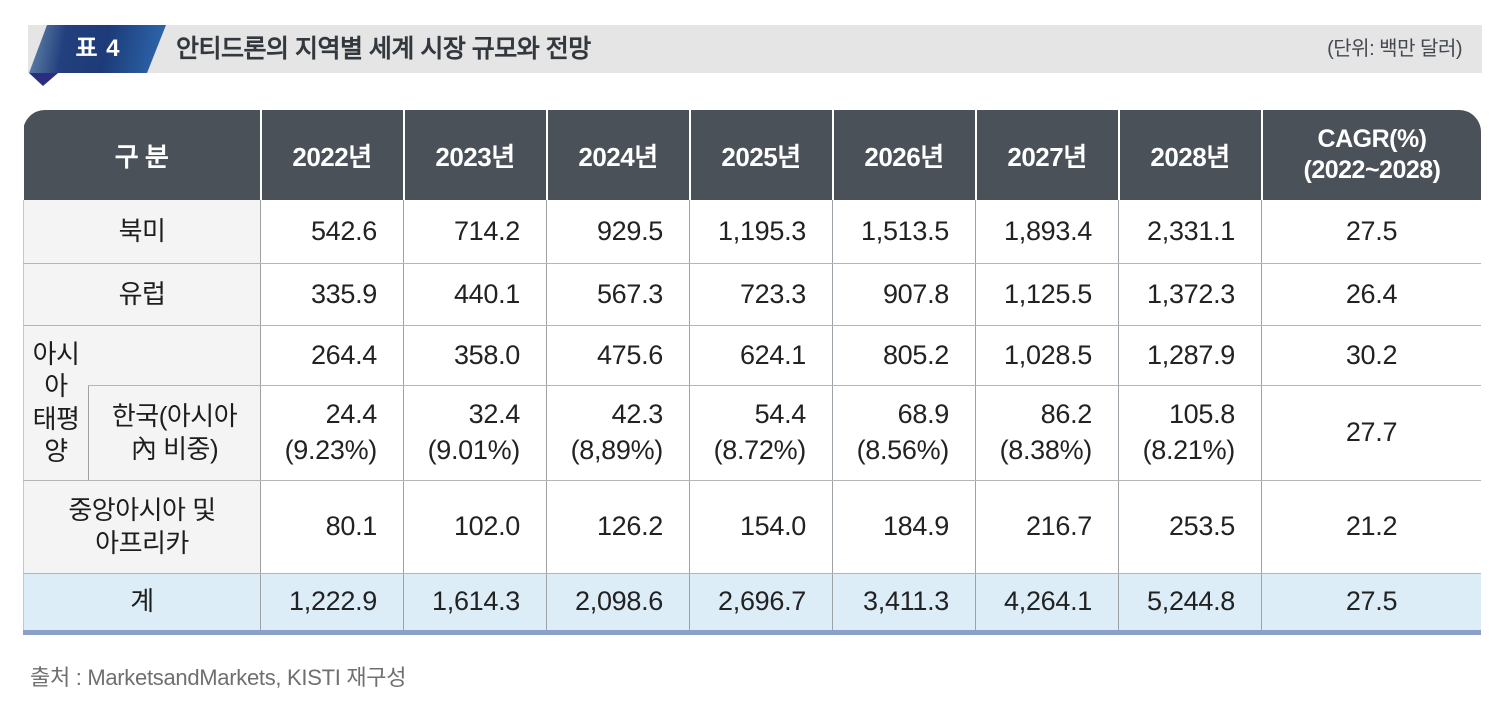 Image resolution: width=1504 pixels, height=706 pixels. Describe the element at coordinates (761, 155) in the screenshot. I see `column-header-2025: 2025년` at that location.